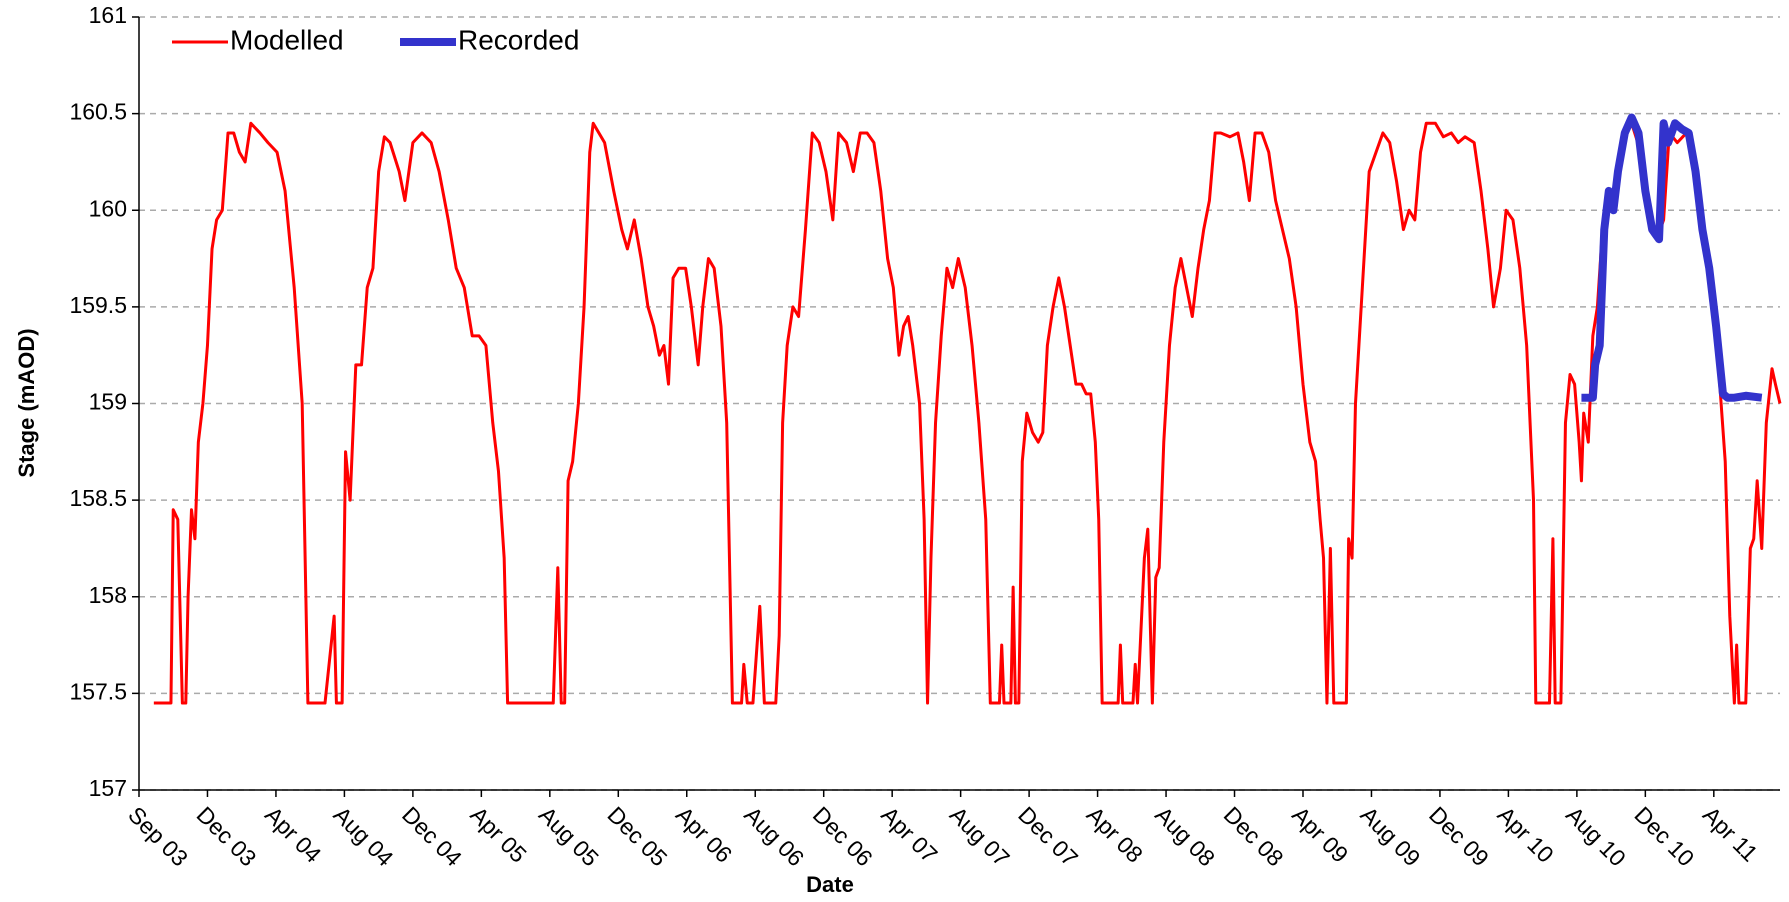 This screenshot has height=902, width=1789. I want to click on y-tick-label: 160, so click(108, 208).